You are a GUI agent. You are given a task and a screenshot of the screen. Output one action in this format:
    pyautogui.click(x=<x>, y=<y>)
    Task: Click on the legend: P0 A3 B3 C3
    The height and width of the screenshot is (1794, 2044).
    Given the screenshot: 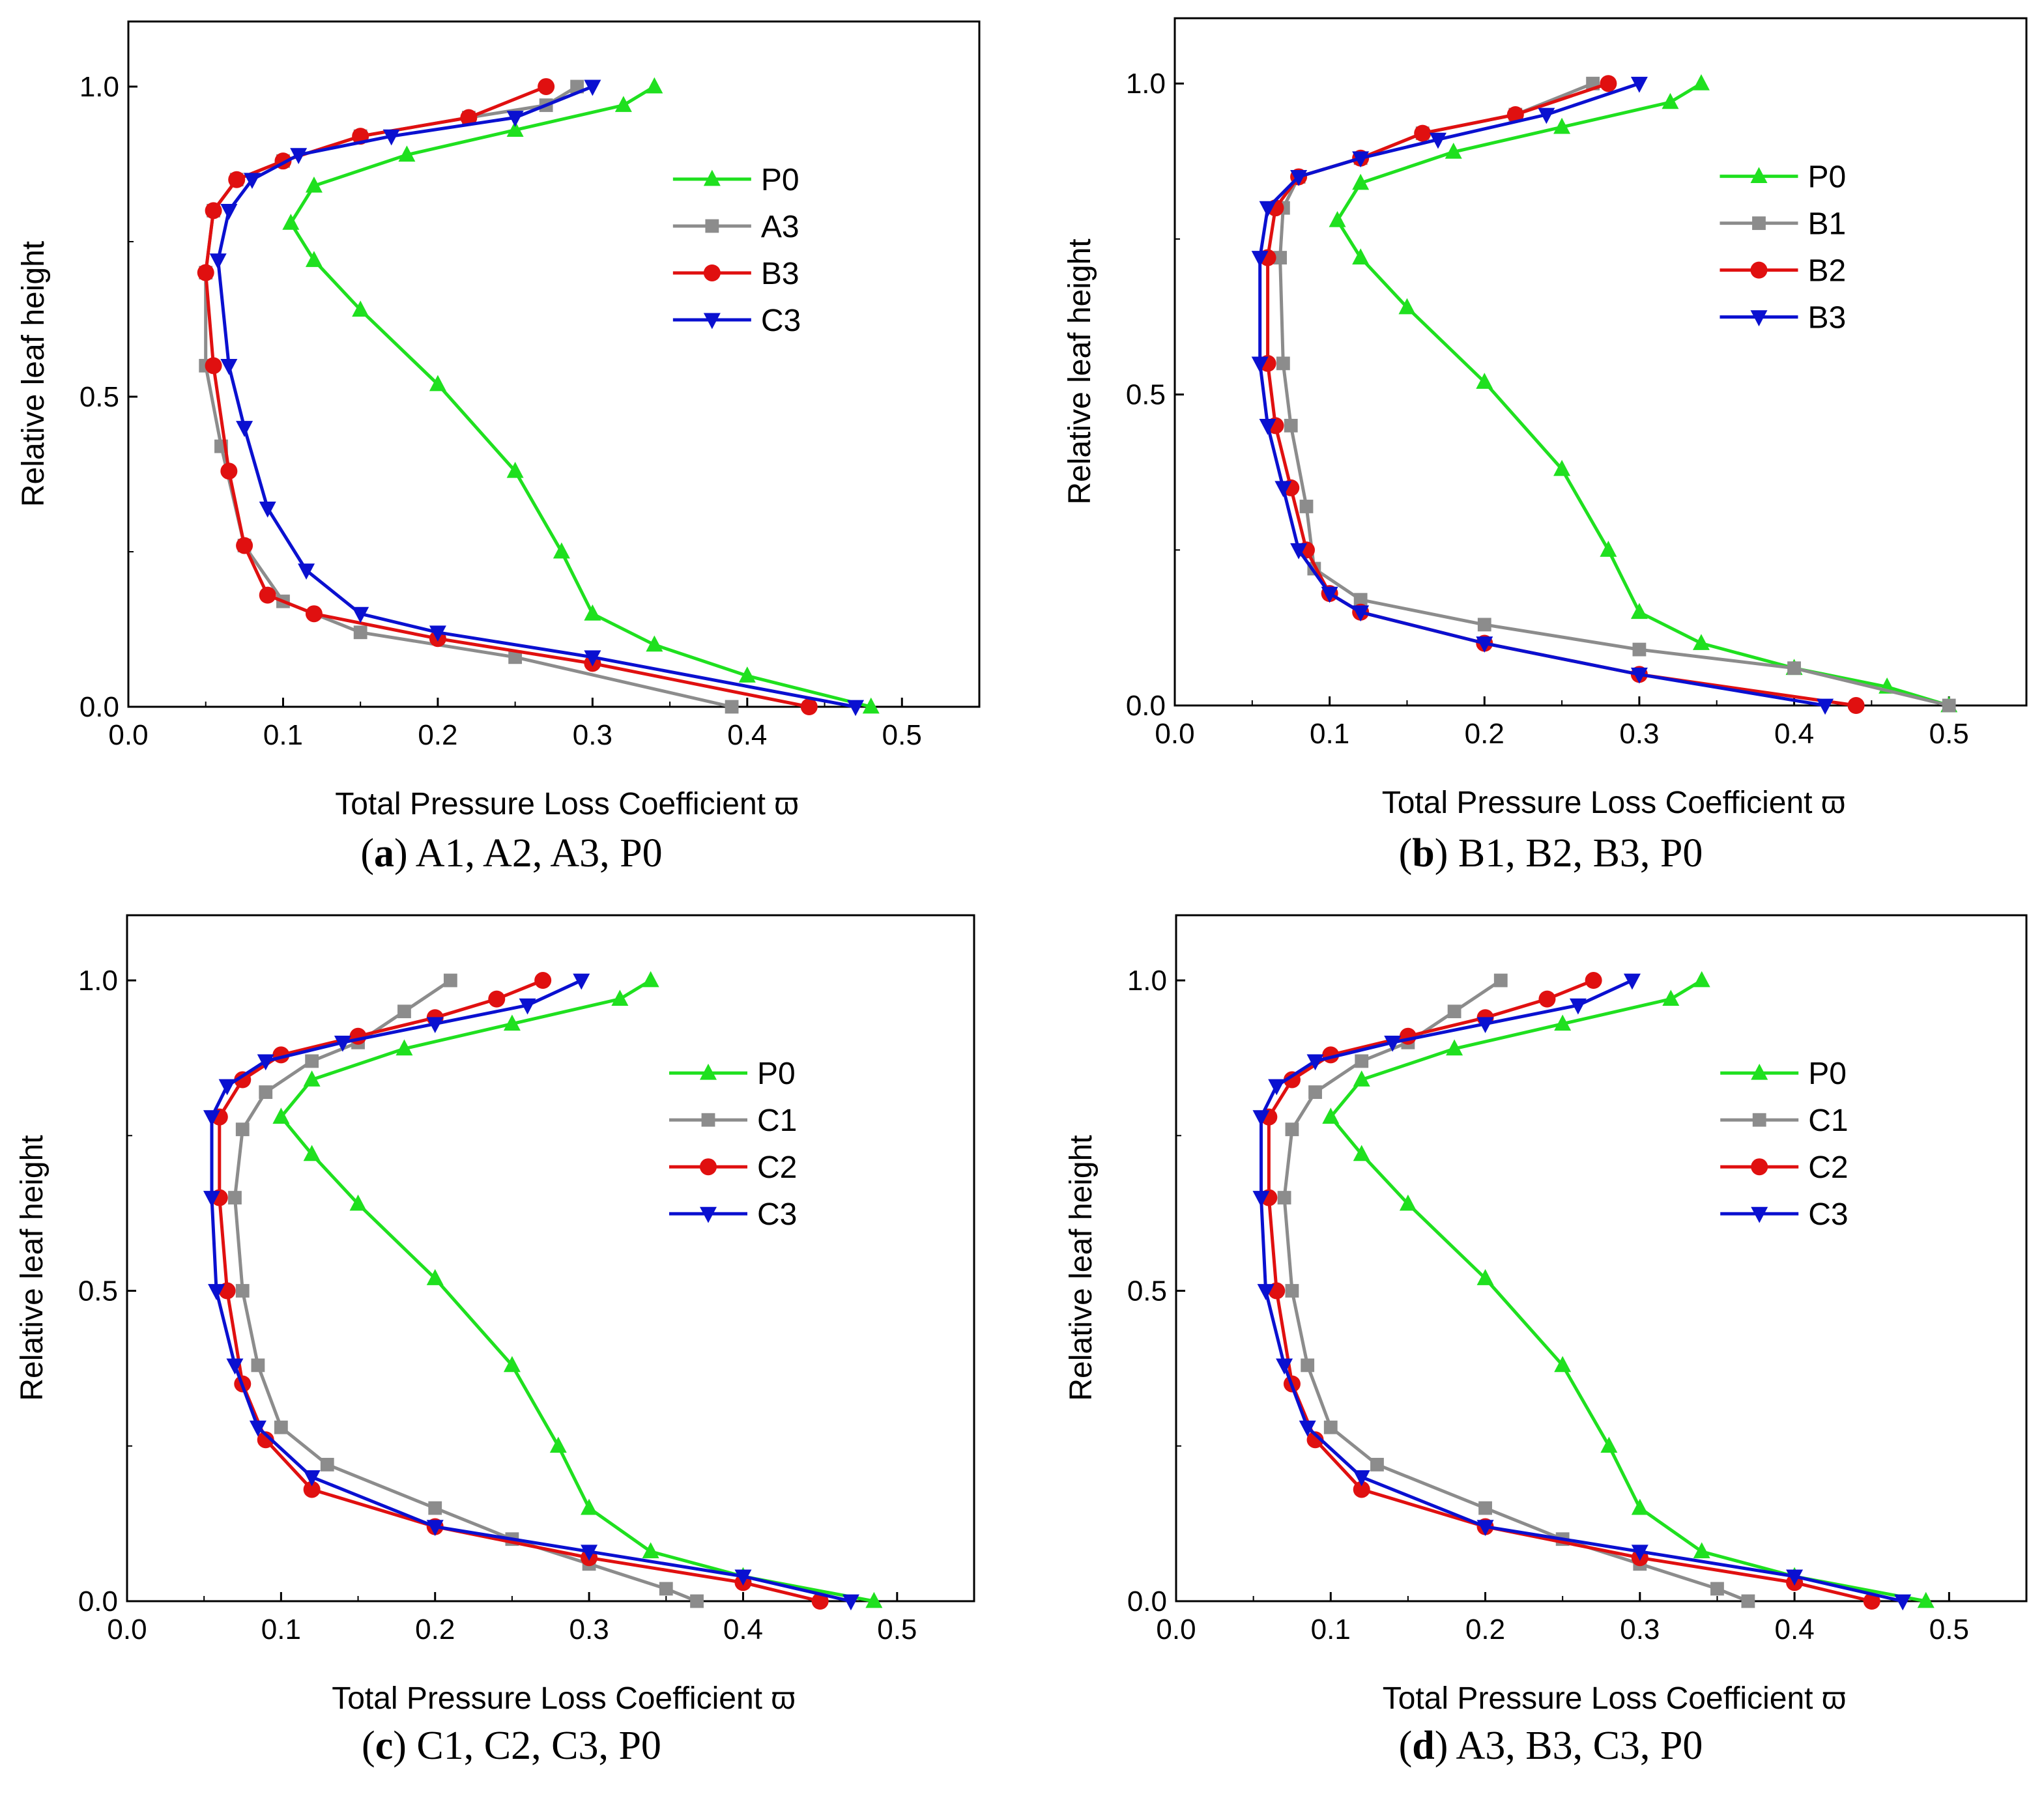 What is the action you would take?
    pyautogui.click(x=736, y=250)
    